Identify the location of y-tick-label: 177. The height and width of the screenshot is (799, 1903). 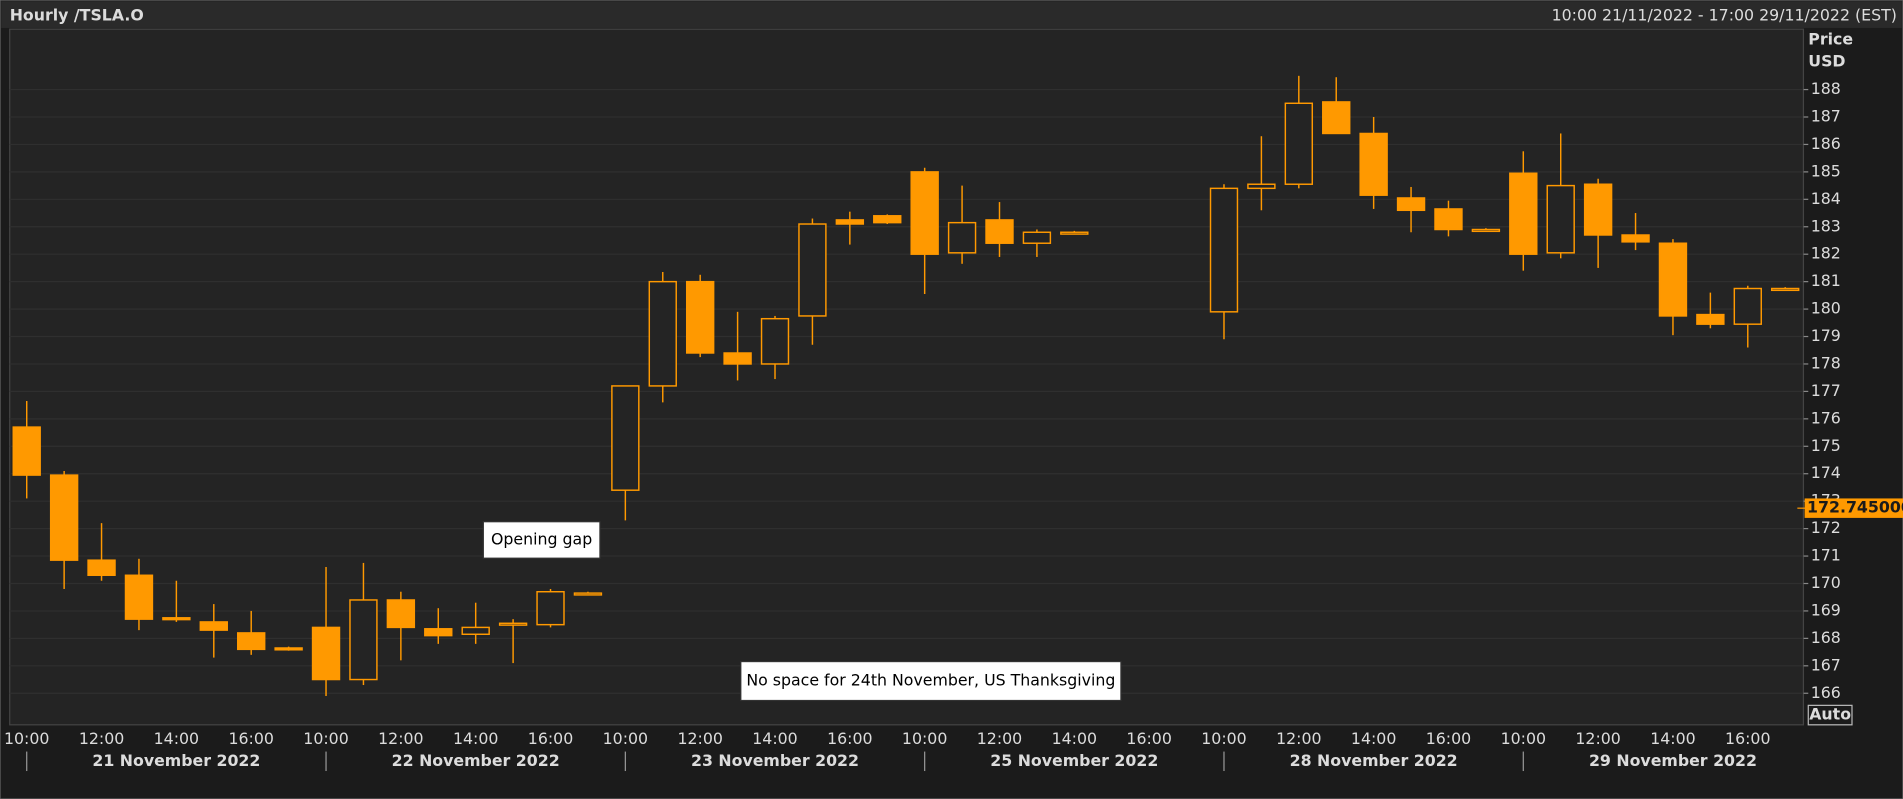
(1826, 390).